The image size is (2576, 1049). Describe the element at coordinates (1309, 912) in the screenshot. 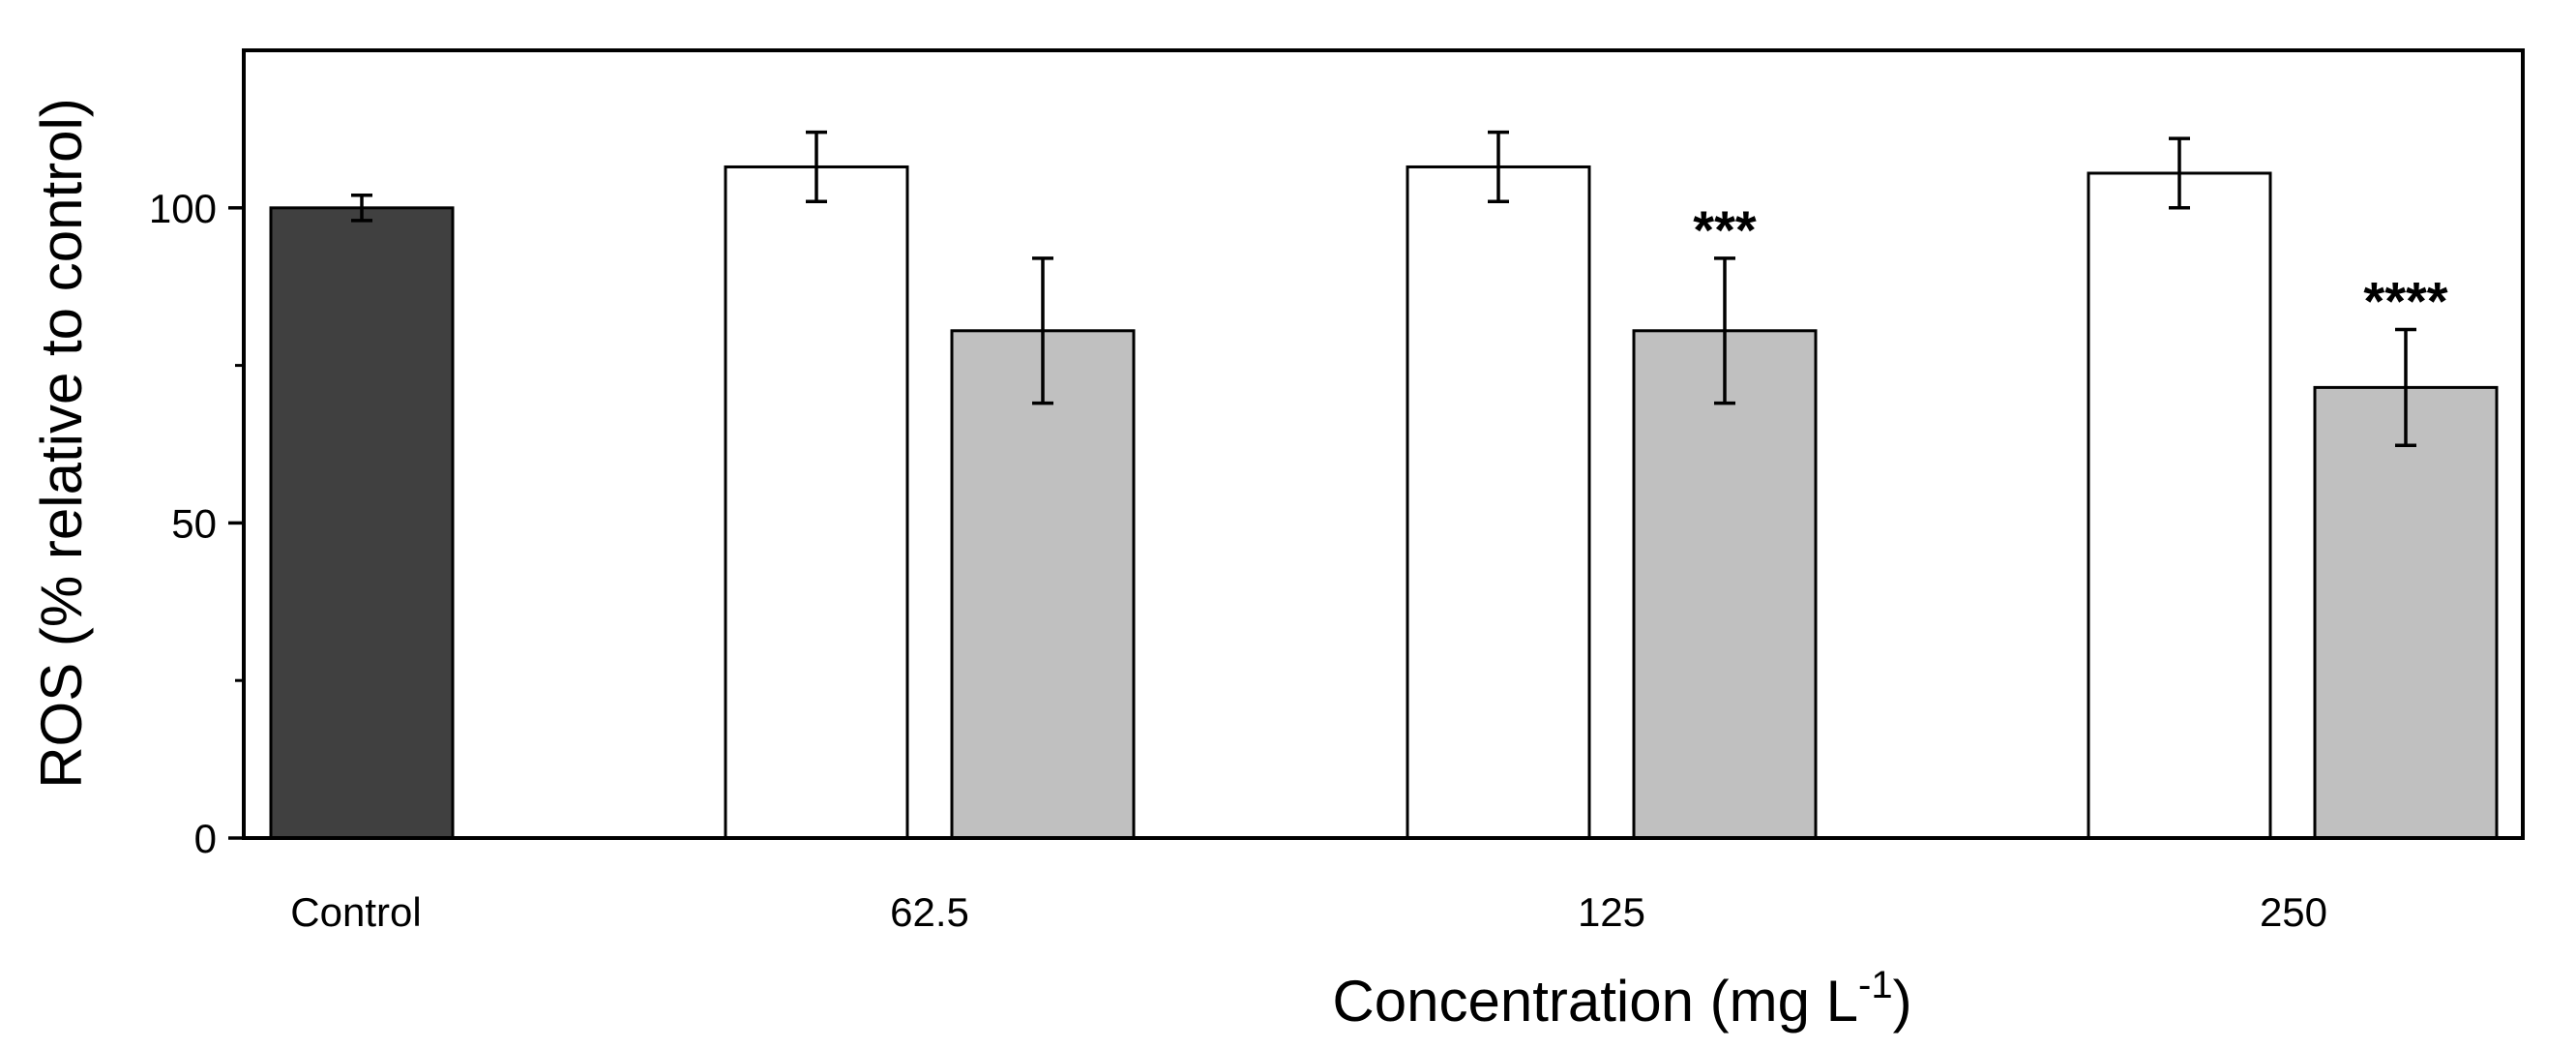

I see `x-axis: Control 62.5 125 250` at that location.